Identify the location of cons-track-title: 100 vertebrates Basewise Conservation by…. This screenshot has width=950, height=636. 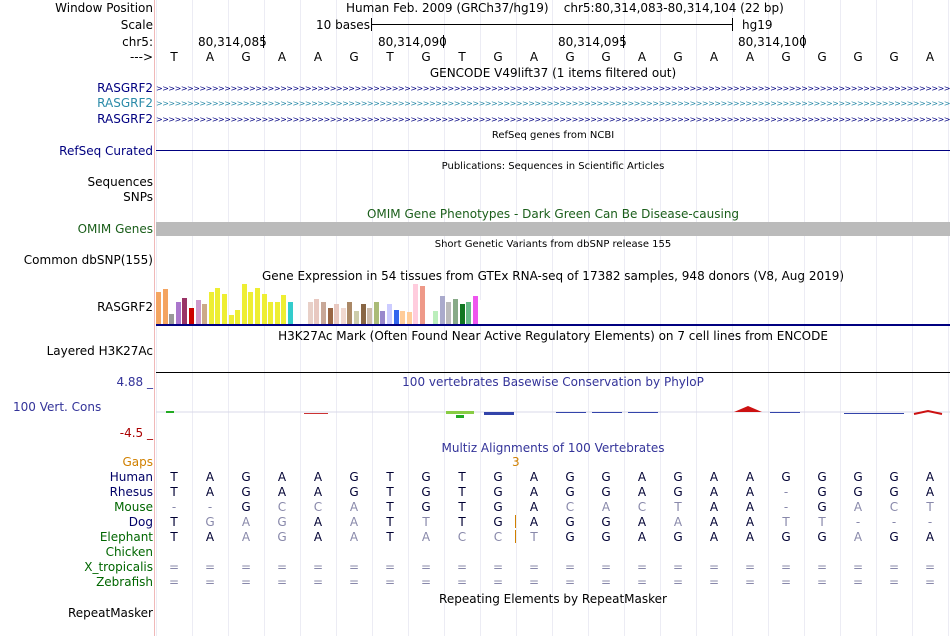
(553, 382).